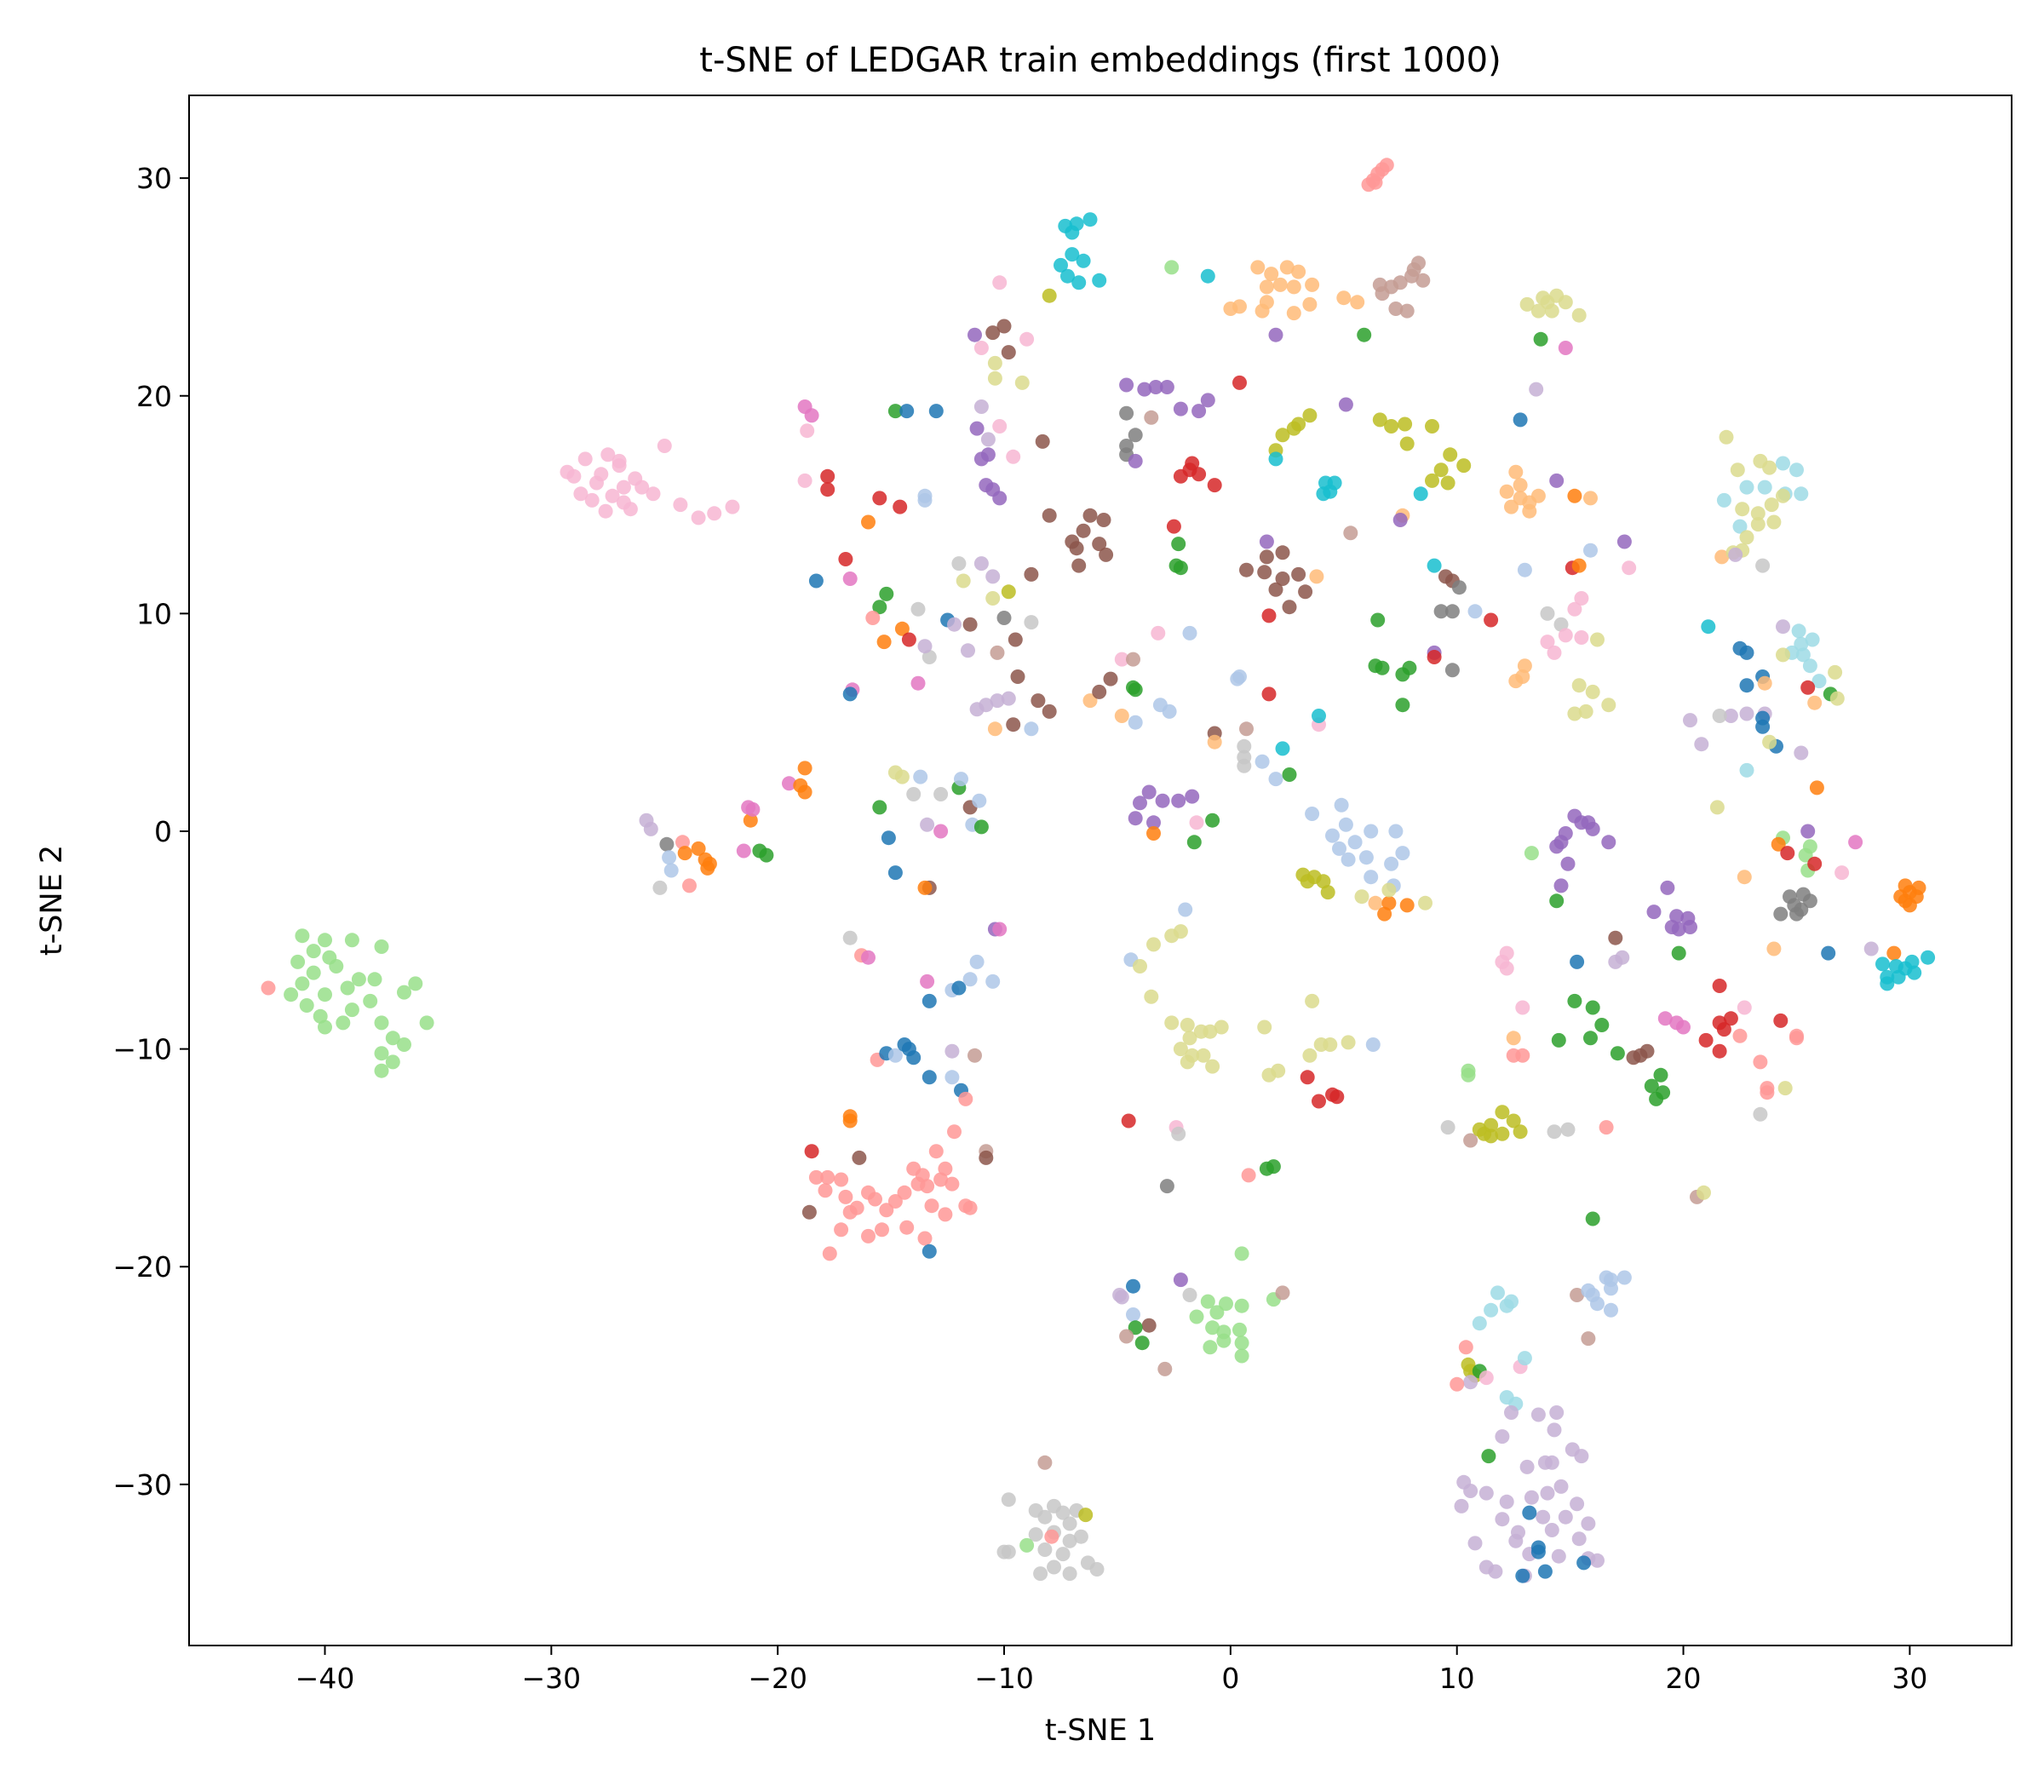 This screenshot has width=2044, height=1792. I want to click on x-tick-label: −10, so click(1004, 1678).